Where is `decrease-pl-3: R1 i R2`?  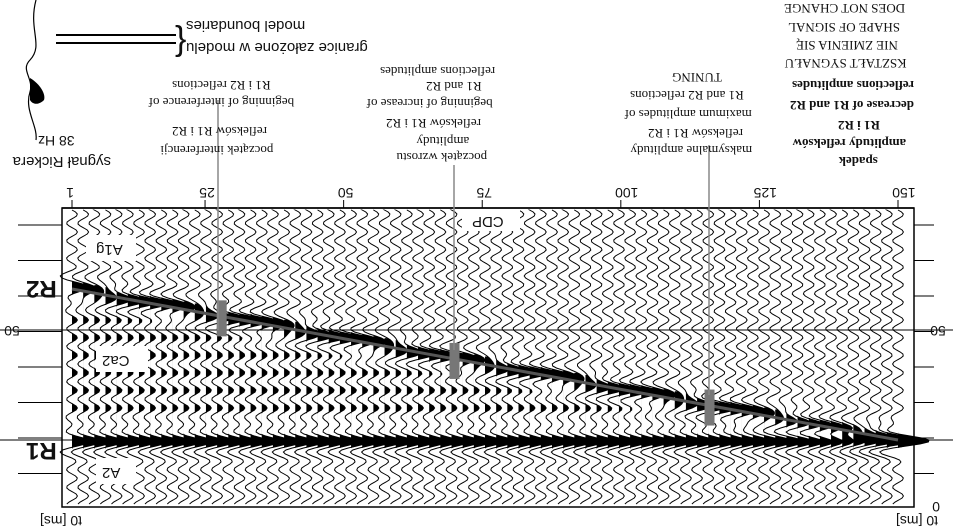 decrease-pl-3: R1 i R2 is located at coordinates (859, 125).